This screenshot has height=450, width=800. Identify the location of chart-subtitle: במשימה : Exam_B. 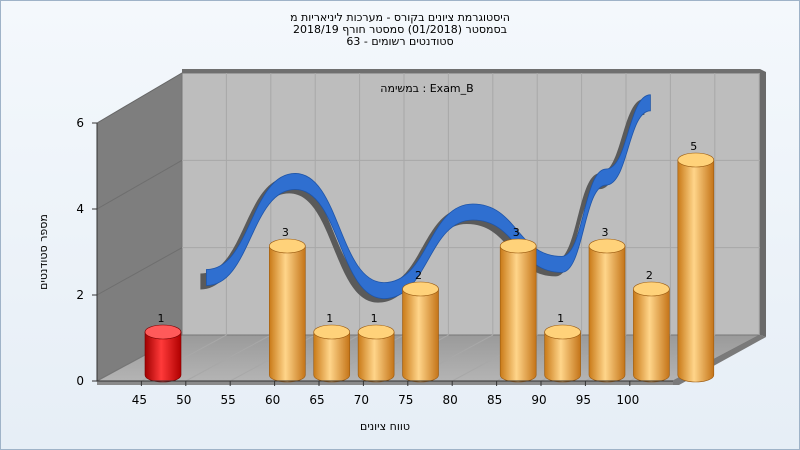
(426, 88).